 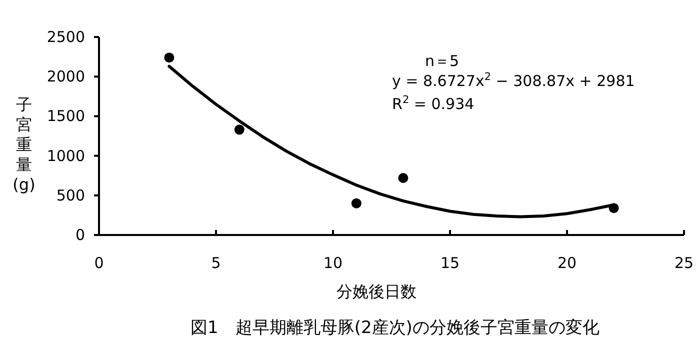 I want to click on y-tick-label: 2000, so click(x=65, y=77).